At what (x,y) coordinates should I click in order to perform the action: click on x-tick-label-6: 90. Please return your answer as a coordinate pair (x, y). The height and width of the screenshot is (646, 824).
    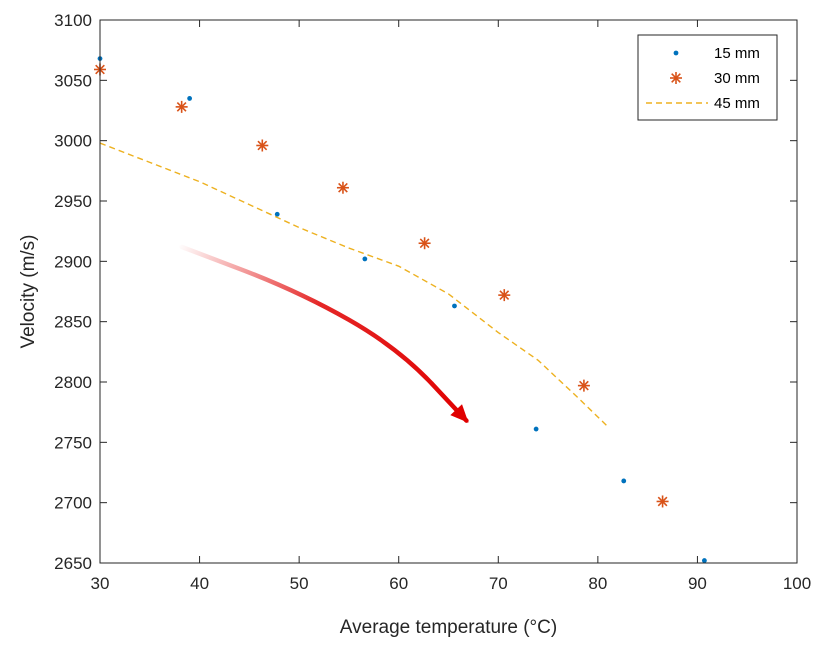
    Looking at the image, I should click on (697, 583).